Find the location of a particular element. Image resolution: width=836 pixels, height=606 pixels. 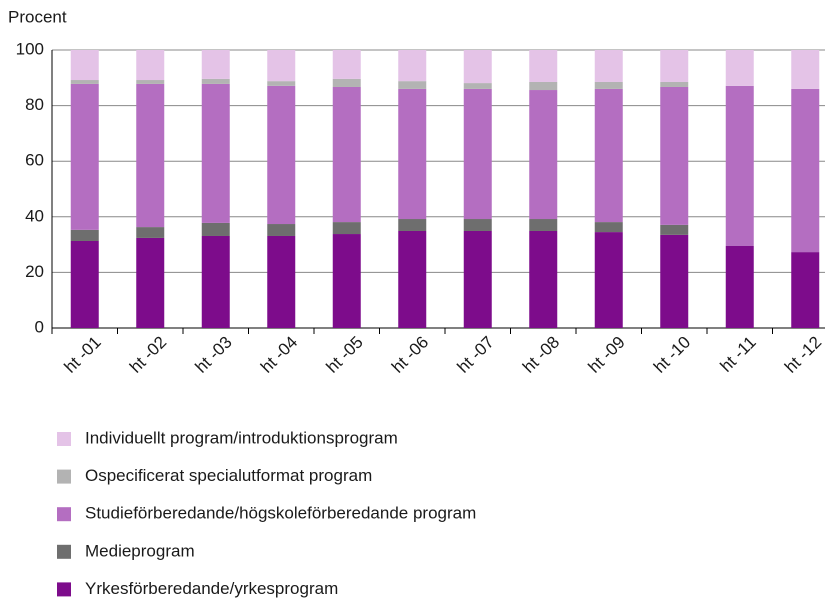

y-tick-label: 20 is located at coordinates (34, 271).